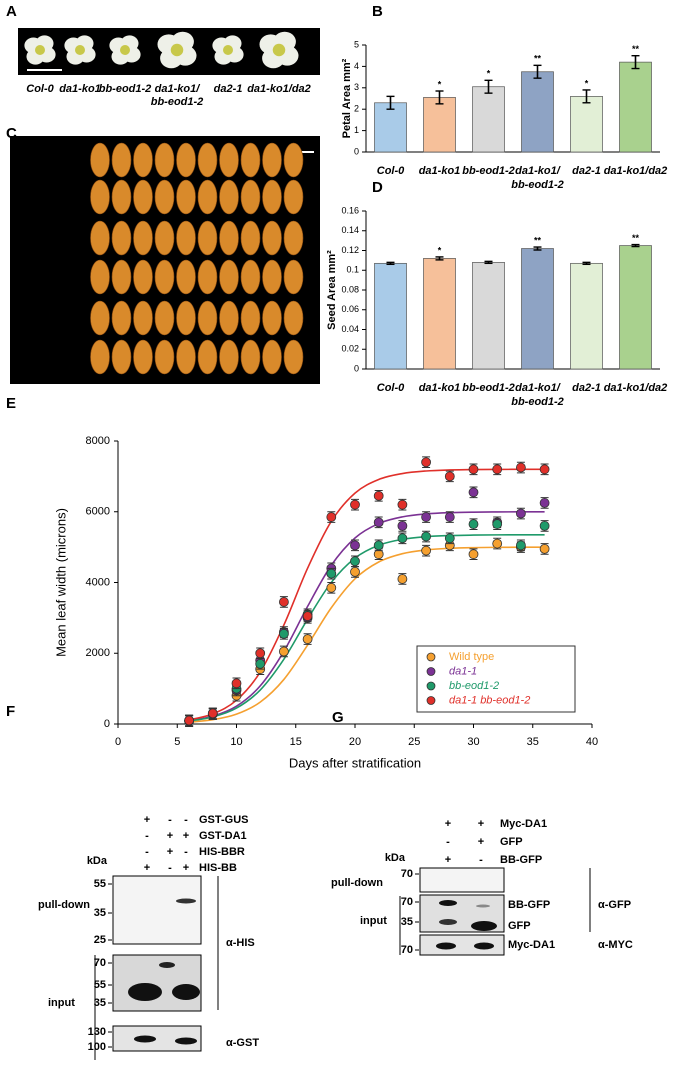 The height and width of the screenshot is (1066, 673). Describe the element at coordinates (474, 686) in the screenshot. I see `legend-label: bb-eod1-2` at that location.